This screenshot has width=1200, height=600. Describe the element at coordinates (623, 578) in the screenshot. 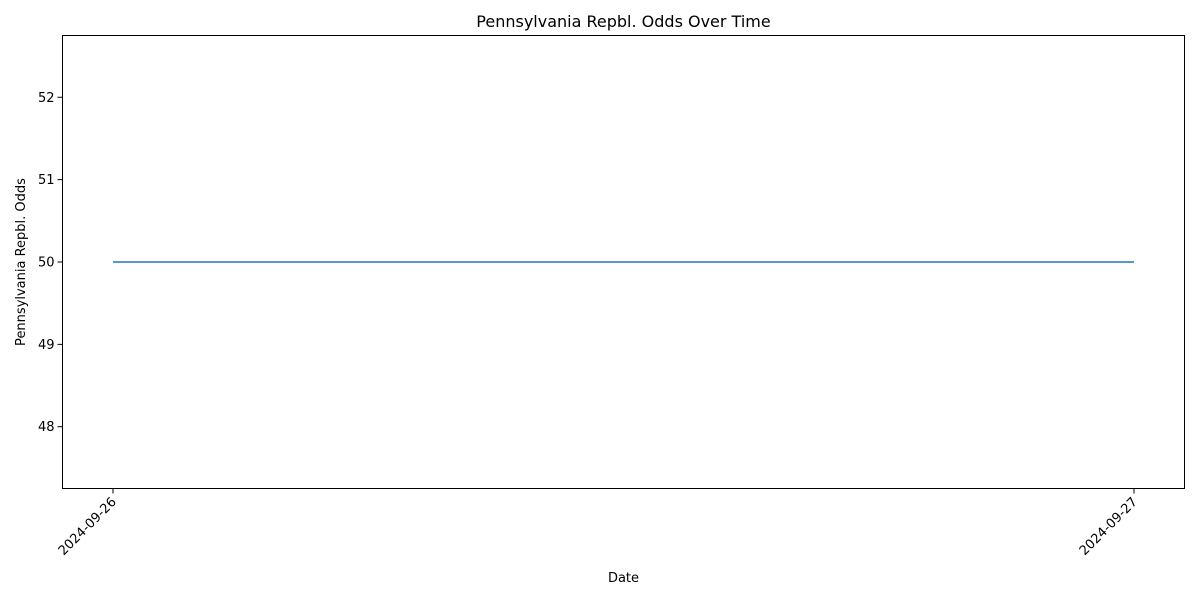

I see `x-axis-label: Date` at that location.